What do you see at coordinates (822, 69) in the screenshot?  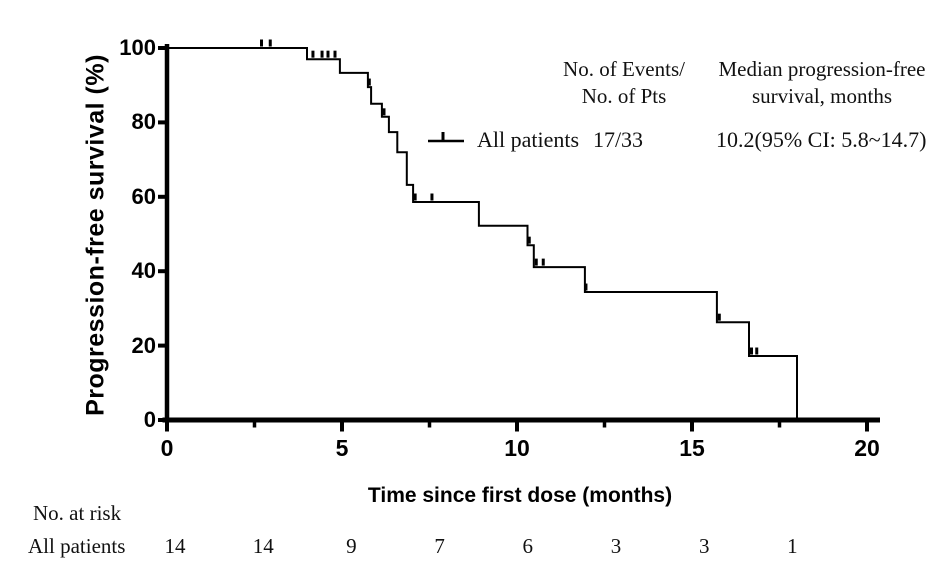 I see `legend-header-median-line1: Median progression-free` at bounding box center [822, 69].